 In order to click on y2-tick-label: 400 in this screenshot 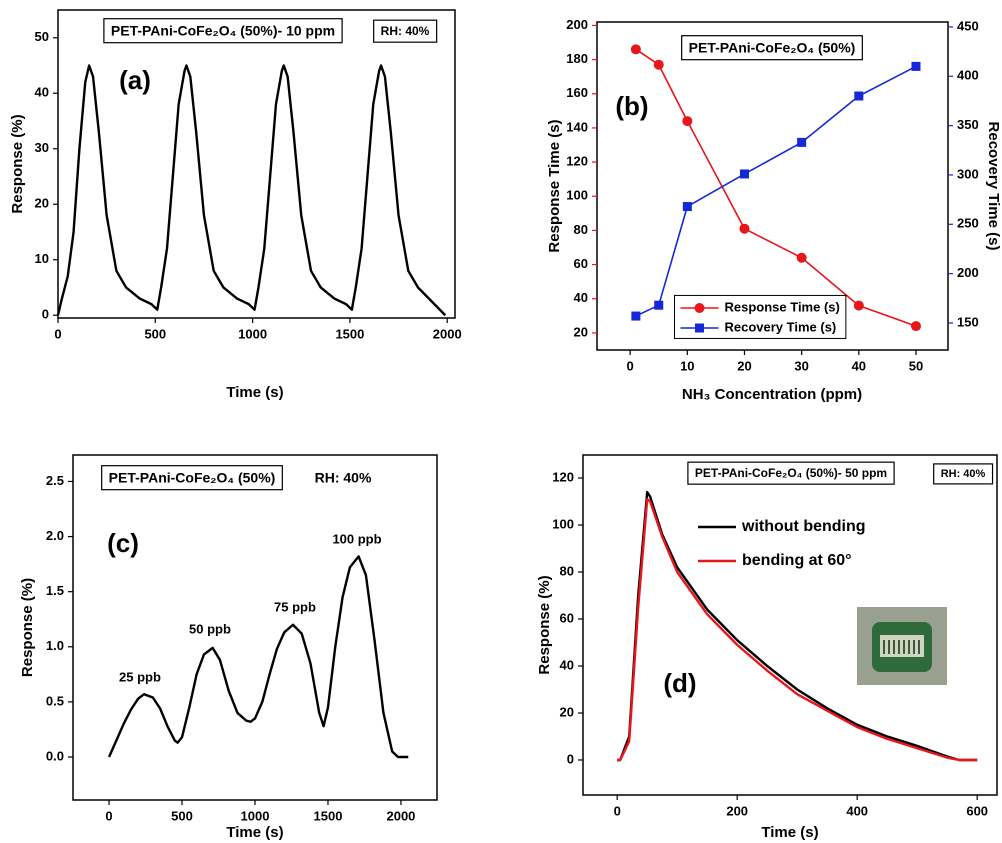, I will do `click(968, 75)`.